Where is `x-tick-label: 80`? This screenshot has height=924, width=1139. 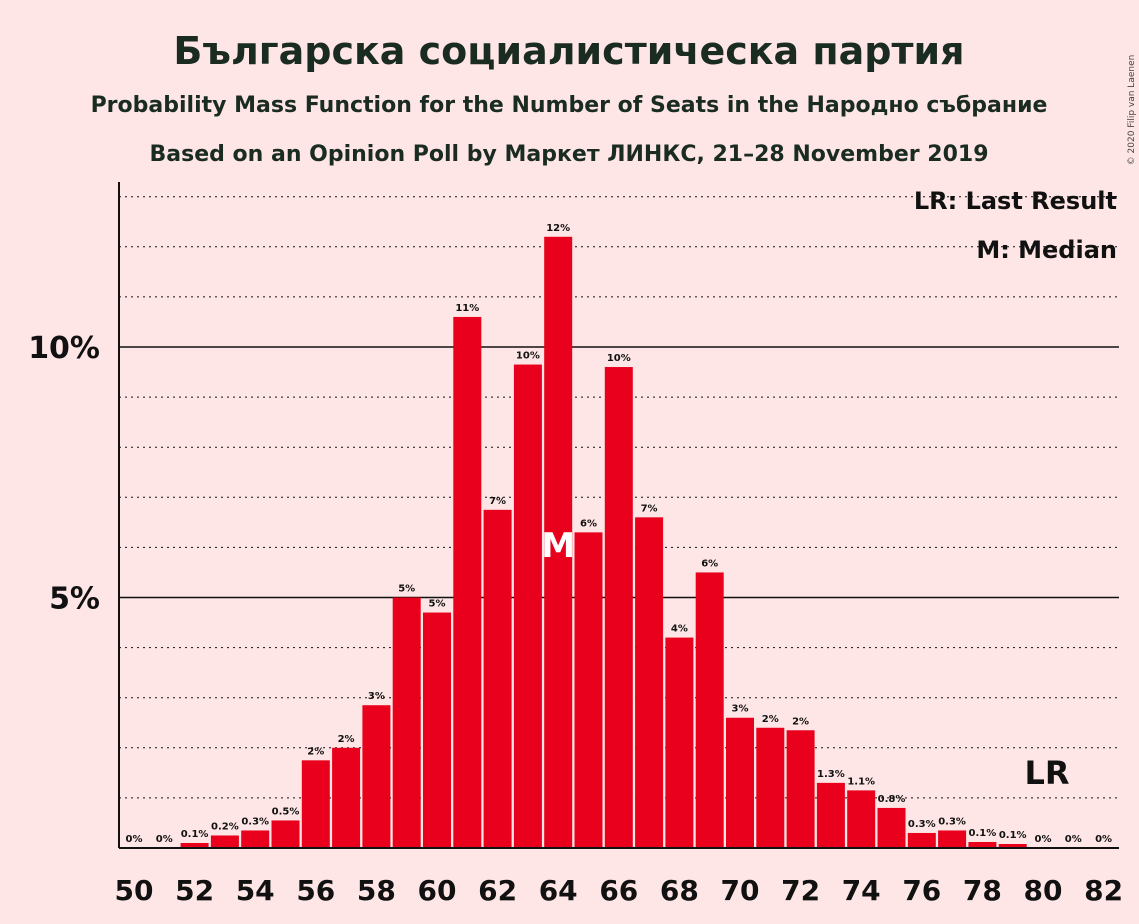
x-tick-label: 80 is located at coordinates (1043, 890).